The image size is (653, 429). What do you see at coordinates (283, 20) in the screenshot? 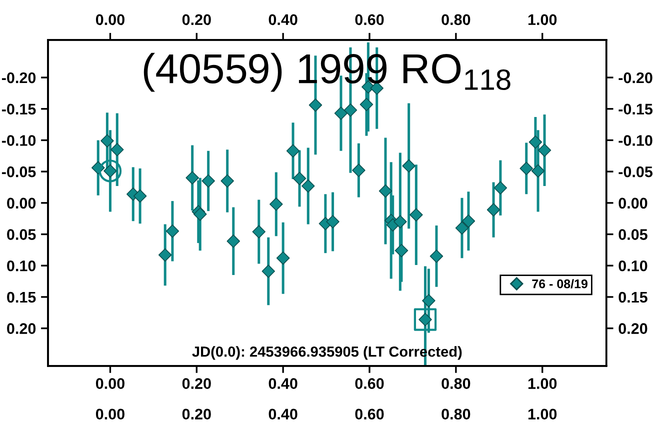
I see `text: 0.40` at bounding box center [283, 20].